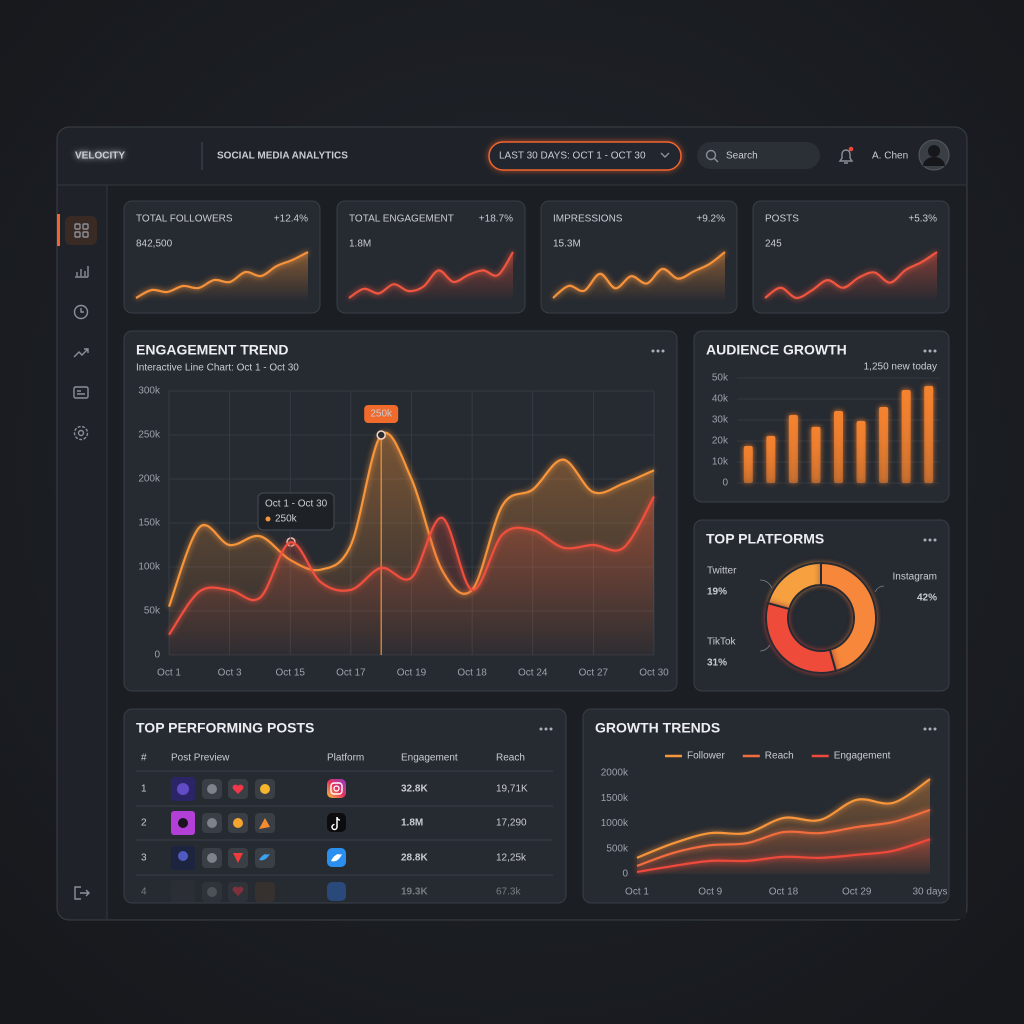  I want to click on chart-title: GROWTH TRENDS, so click(657, 728).